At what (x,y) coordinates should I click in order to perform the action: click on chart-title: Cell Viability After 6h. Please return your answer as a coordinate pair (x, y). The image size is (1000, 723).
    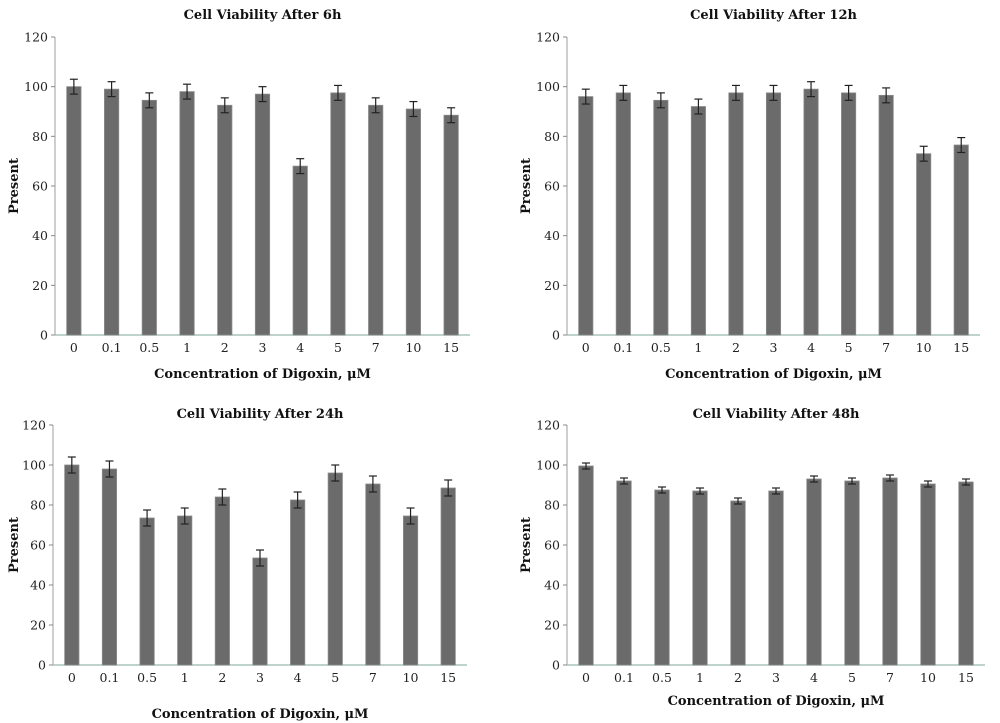
    Looking at the image, I should click on (263, 15).